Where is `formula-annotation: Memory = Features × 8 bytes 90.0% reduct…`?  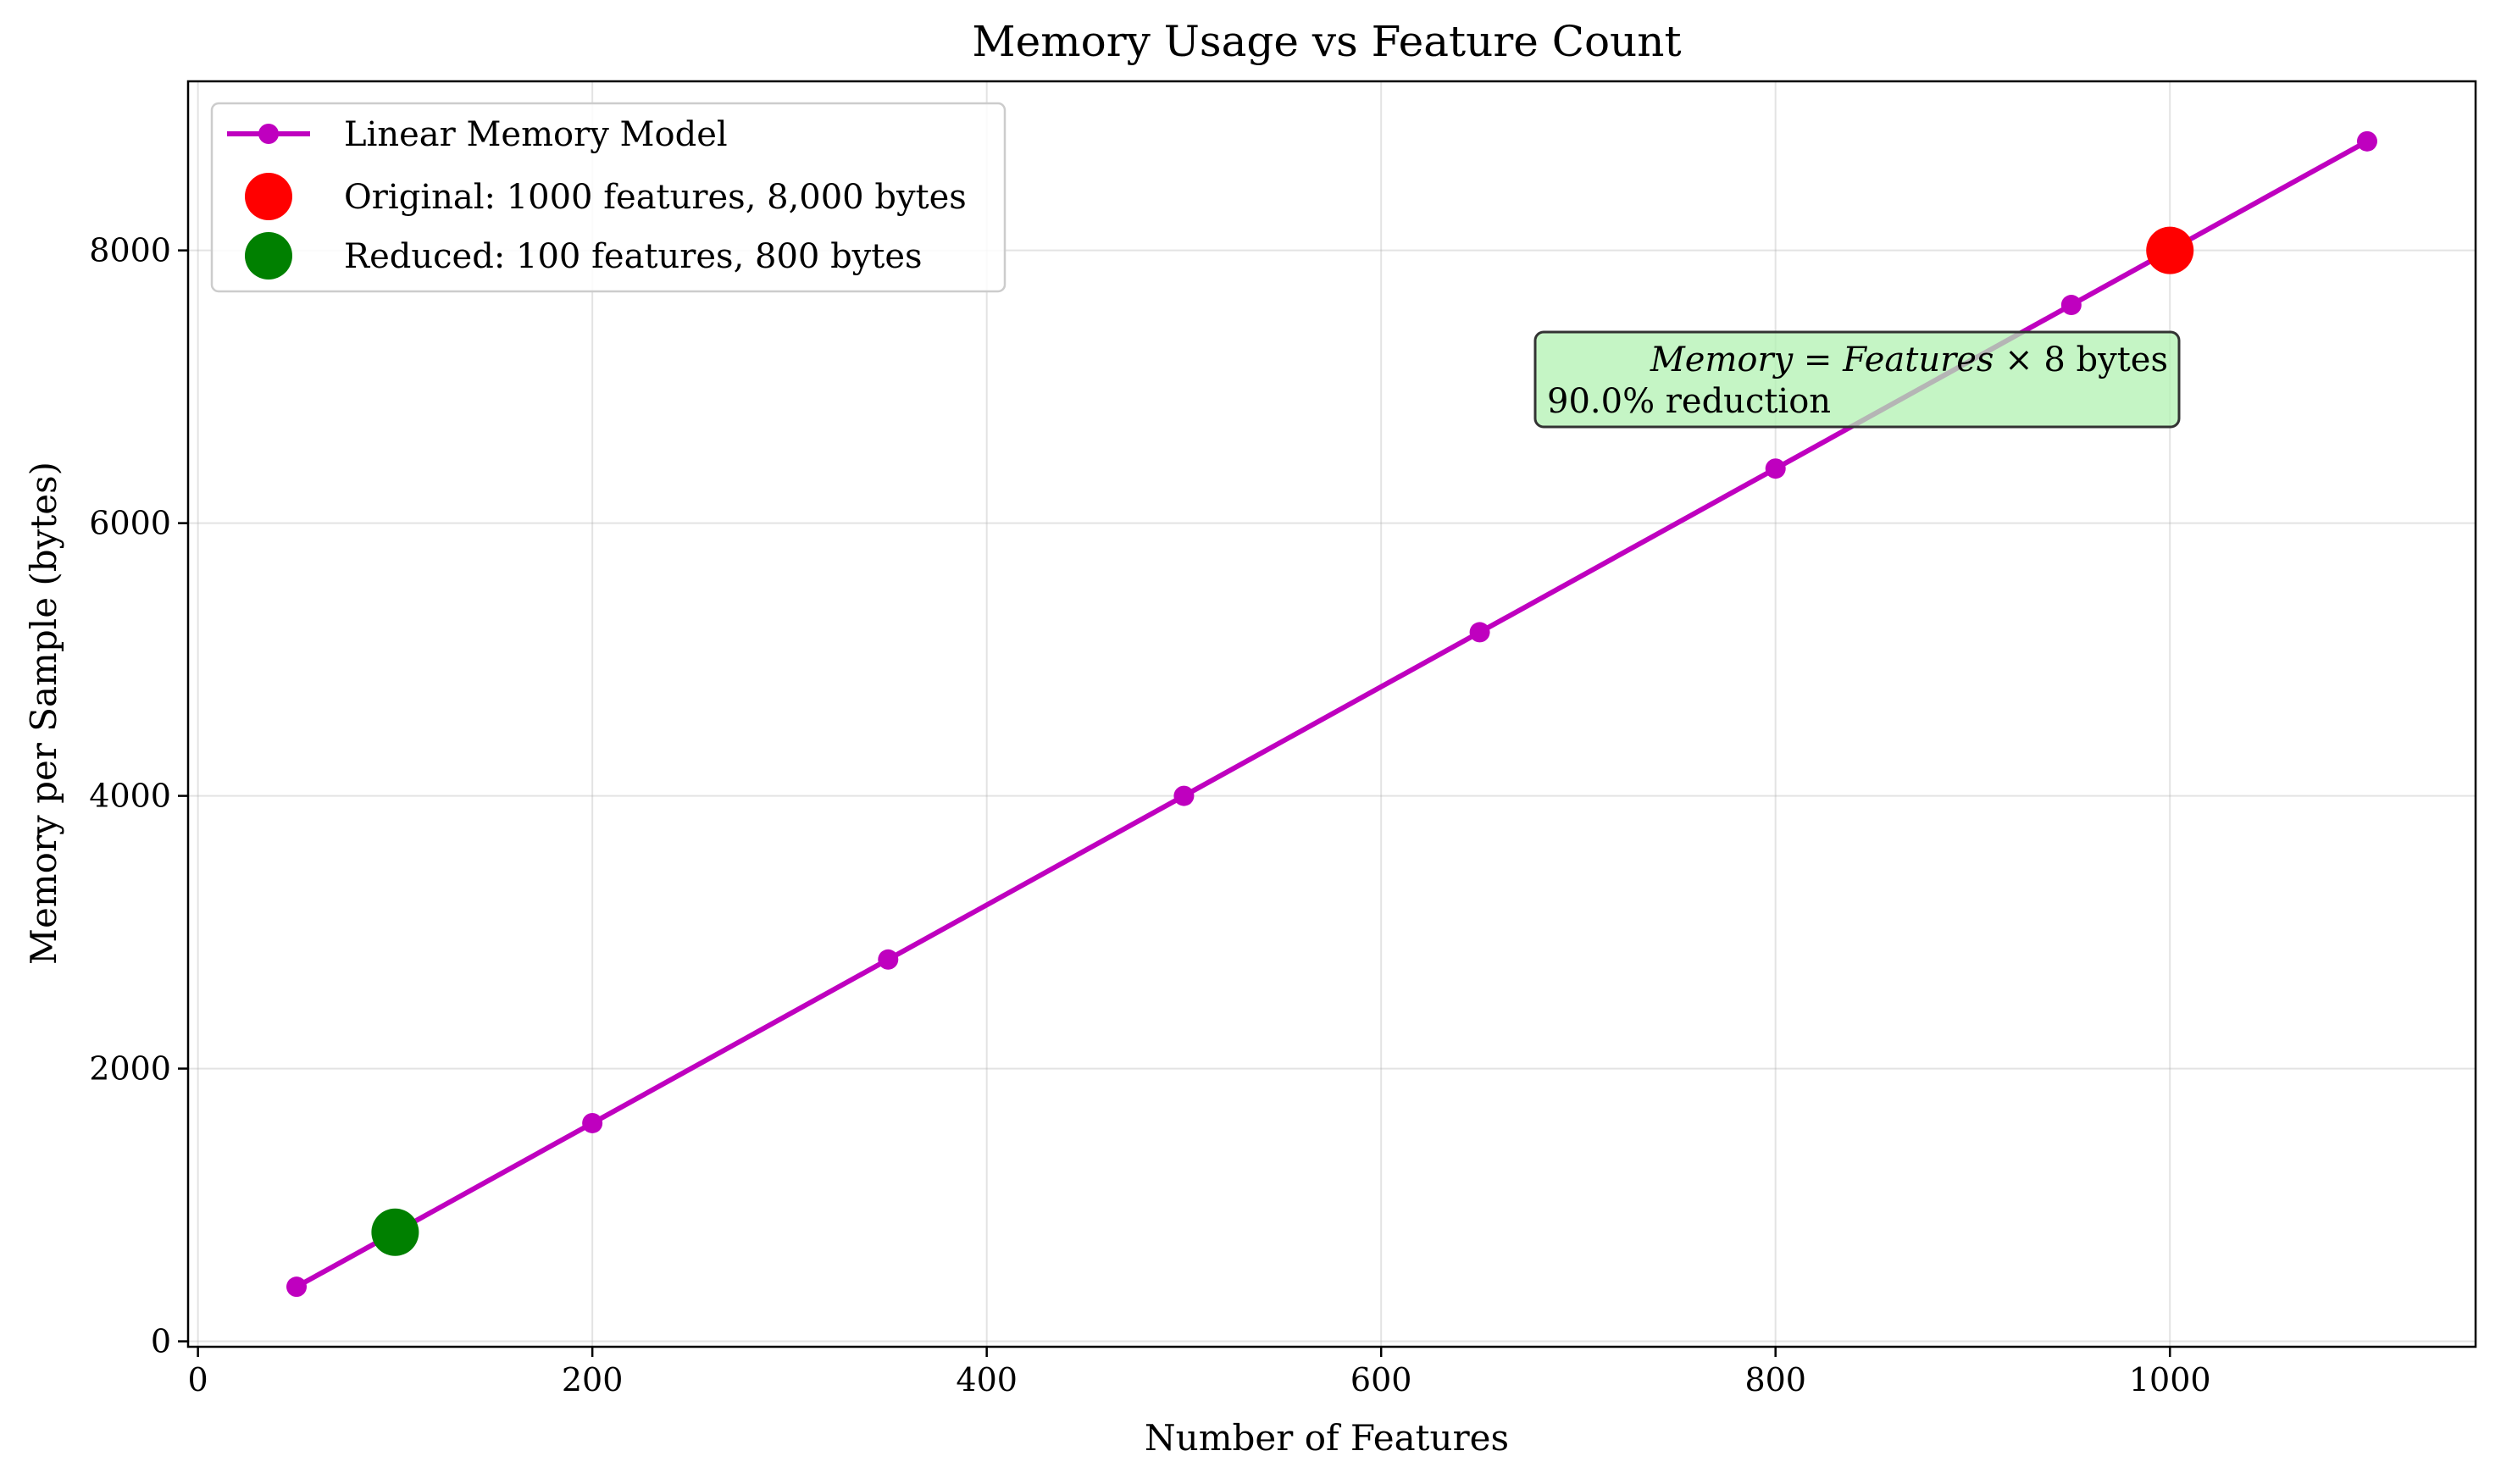
formula-annotation: Memory = Features × 8 bytes 90.0% reduct… is located at coordinates (1857, 379).